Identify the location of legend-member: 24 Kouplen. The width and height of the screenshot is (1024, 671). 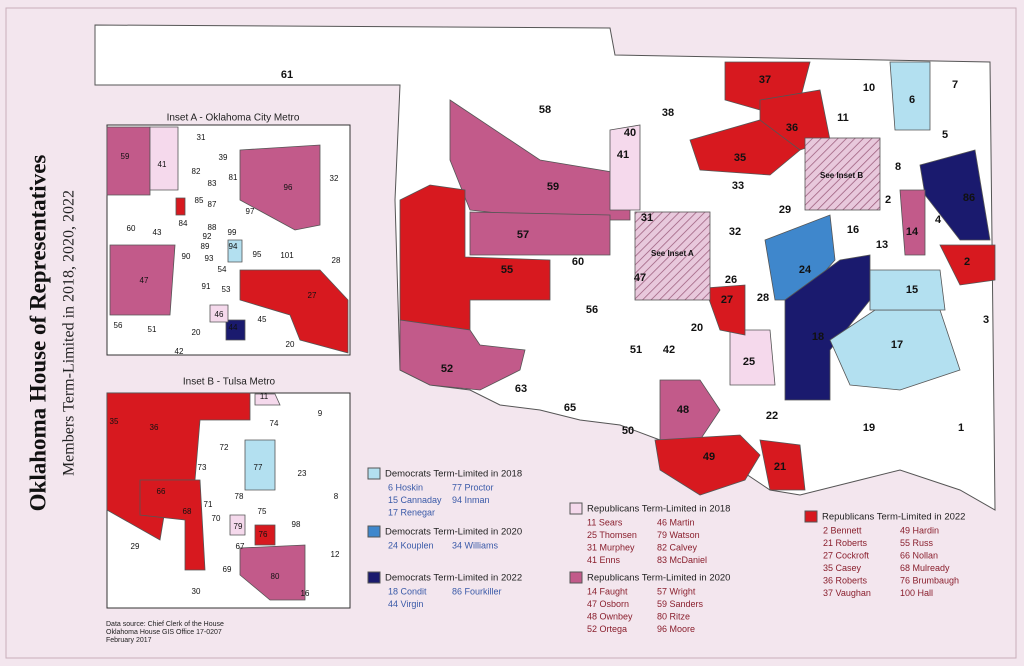
(411, 545).